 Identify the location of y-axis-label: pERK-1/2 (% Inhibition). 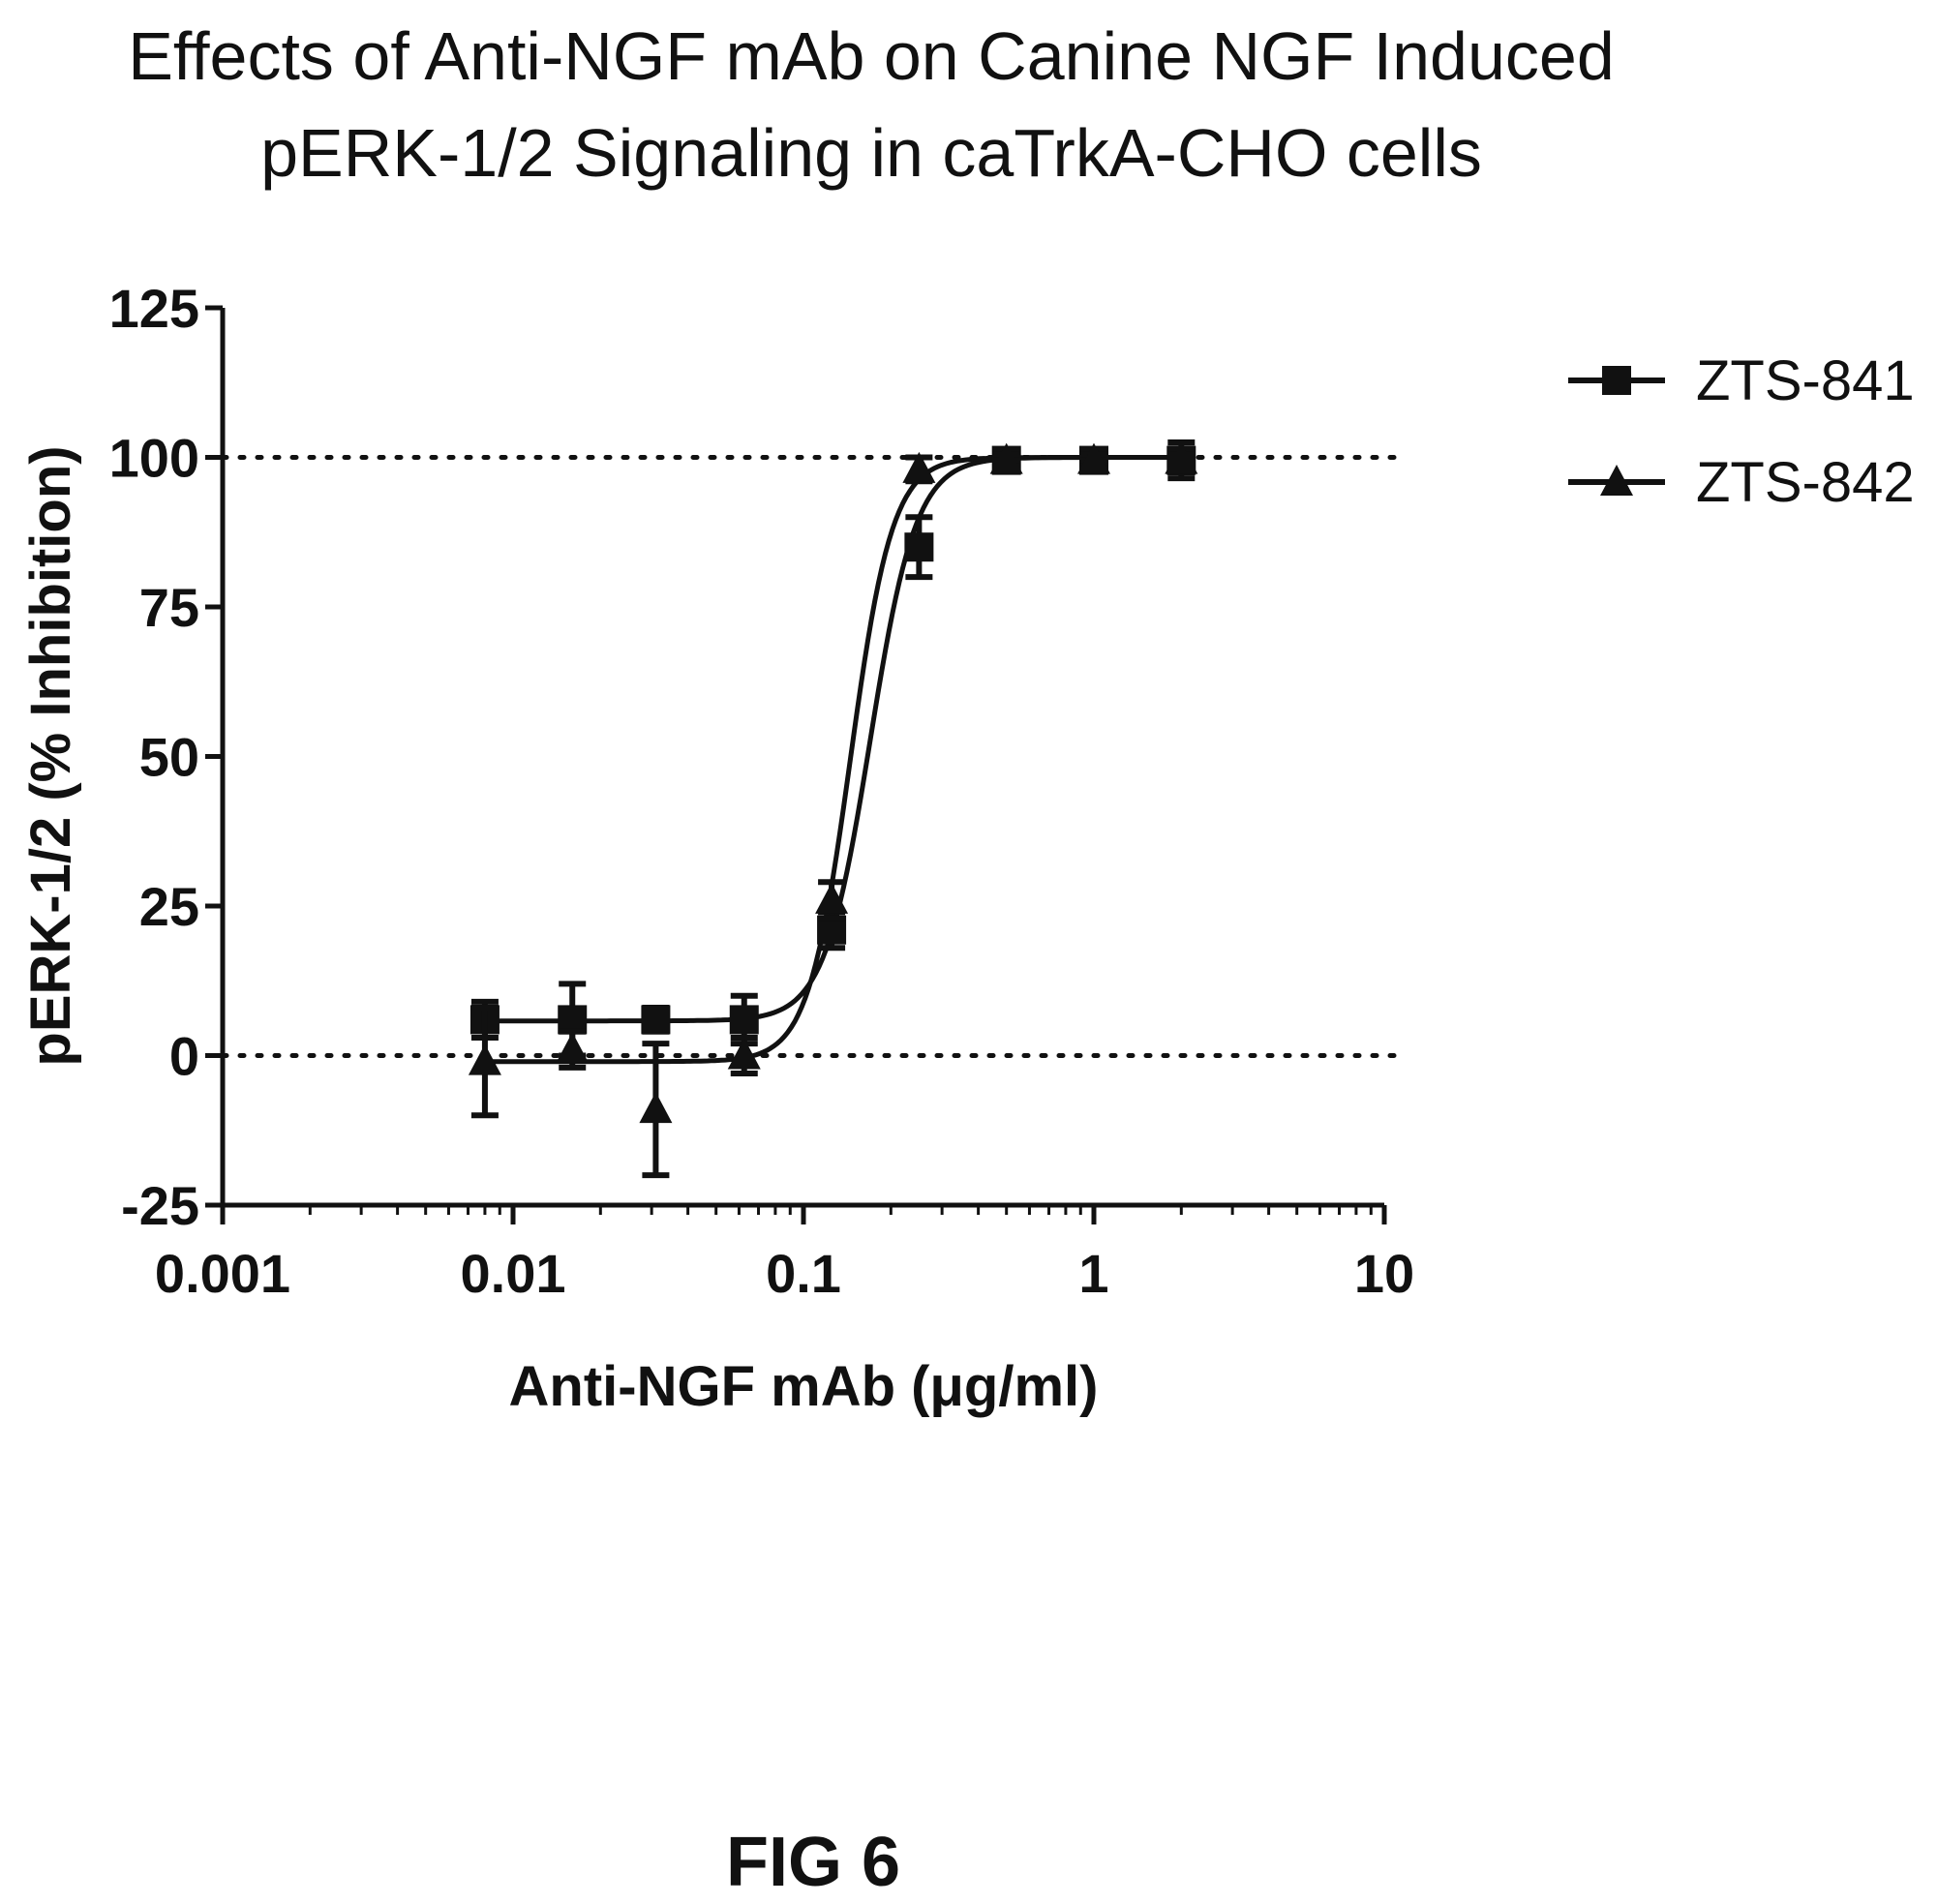
(50, 756).